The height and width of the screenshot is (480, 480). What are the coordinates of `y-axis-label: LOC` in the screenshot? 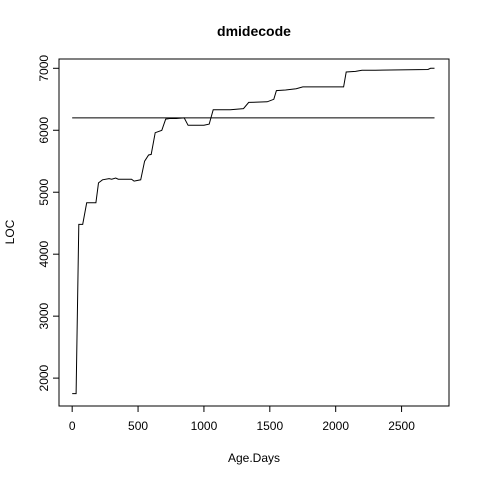 It's located at (10, 231).